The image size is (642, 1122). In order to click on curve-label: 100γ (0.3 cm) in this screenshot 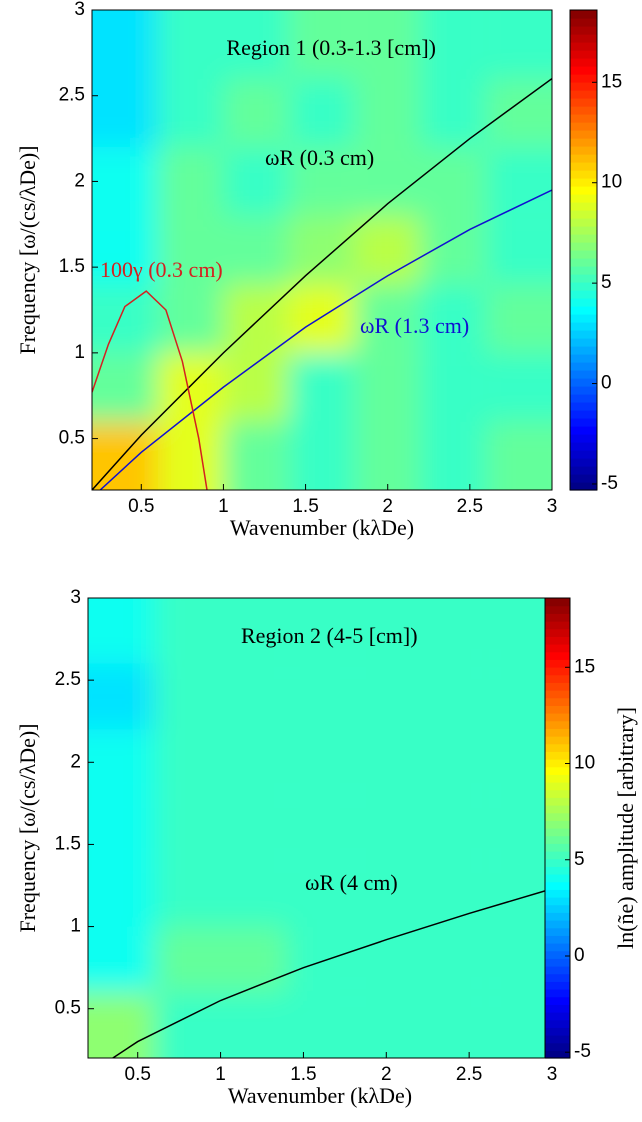, I will do `click(161, 269)`.